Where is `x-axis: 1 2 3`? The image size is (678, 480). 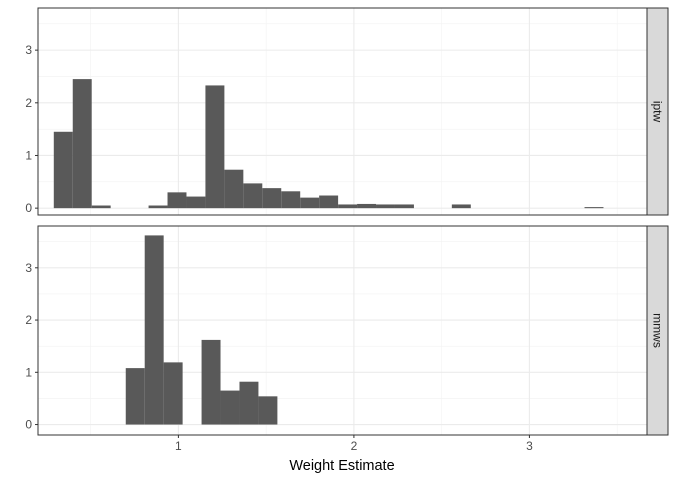
x-axis: 1 2 3 is located at coordinates (354, 444).